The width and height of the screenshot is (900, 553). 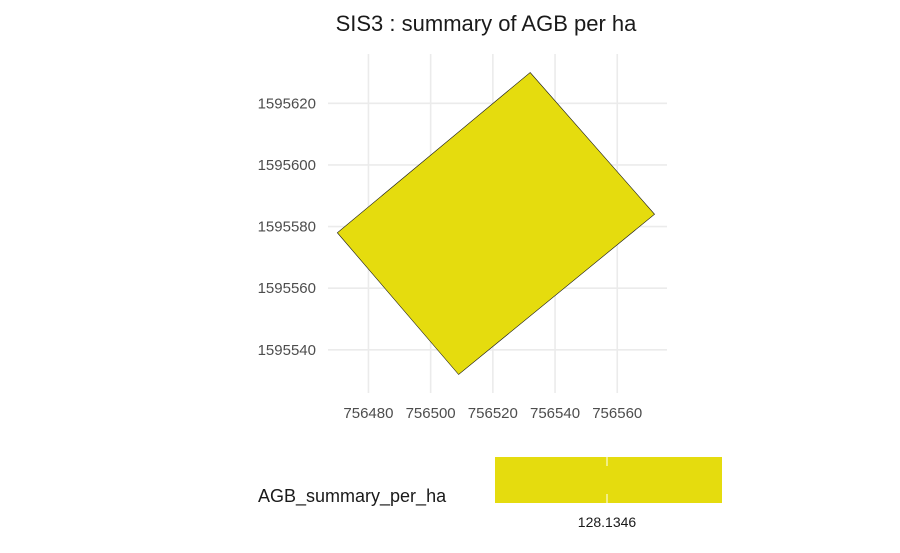 I want to click on legend-colorbar, so click(x=608, y=480).